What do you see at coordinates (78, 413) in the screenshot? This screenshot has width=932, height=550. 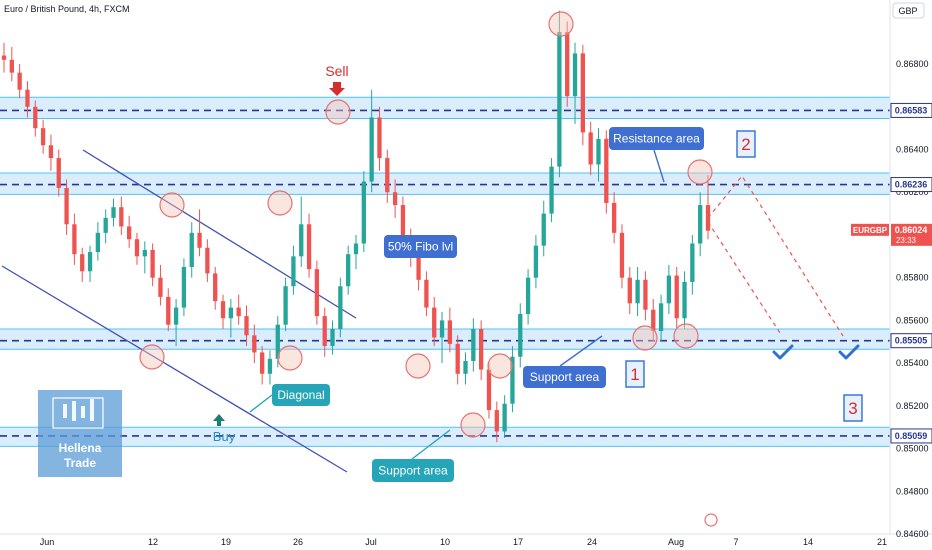 I see `logo-monitor-icon` at bounding box center [78, 413].